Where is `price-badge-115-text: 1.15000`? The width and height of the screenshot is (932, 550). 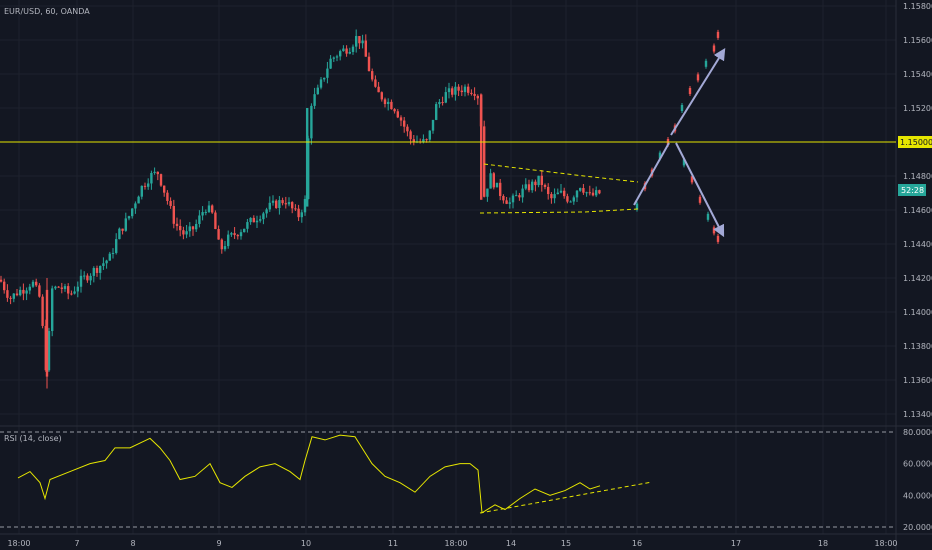
price-badge-115-text: 1.15000 is located at coordinates (916, 142).